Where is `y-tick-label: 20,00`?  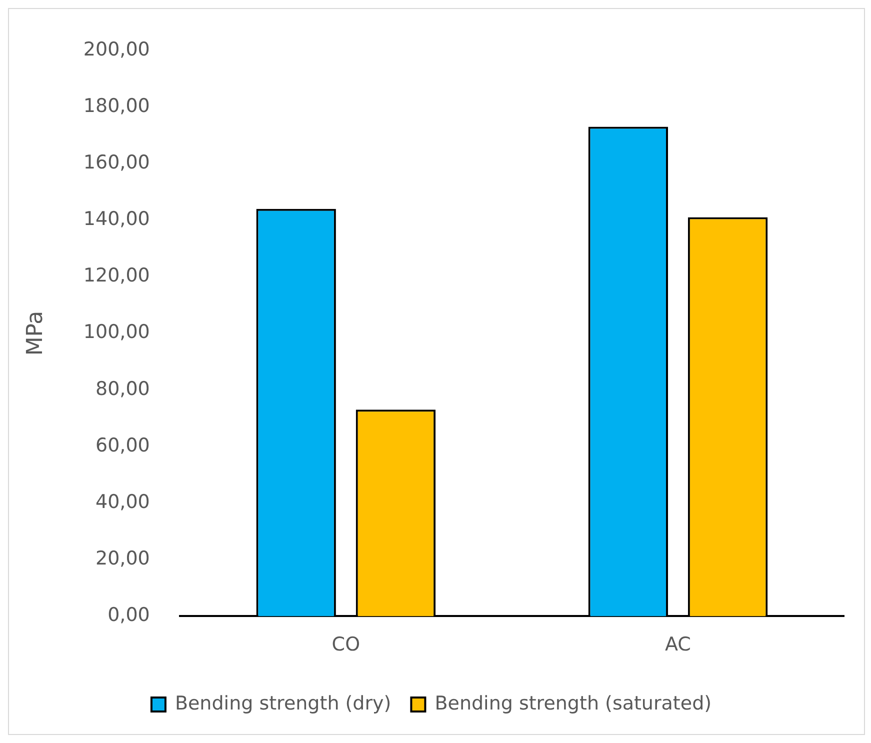 y-tick-label: 20,00 is located at coordinates (122, 559).